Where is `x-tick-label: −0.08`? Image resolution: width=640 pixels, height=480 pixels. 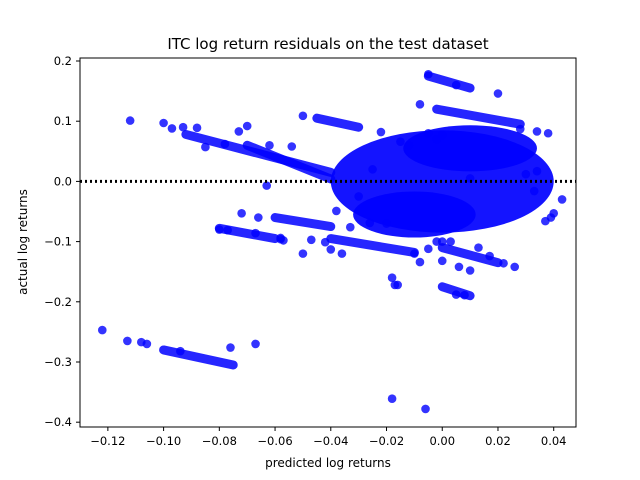 x-tick-label: −0.08 is located at coordinates (219, 441).